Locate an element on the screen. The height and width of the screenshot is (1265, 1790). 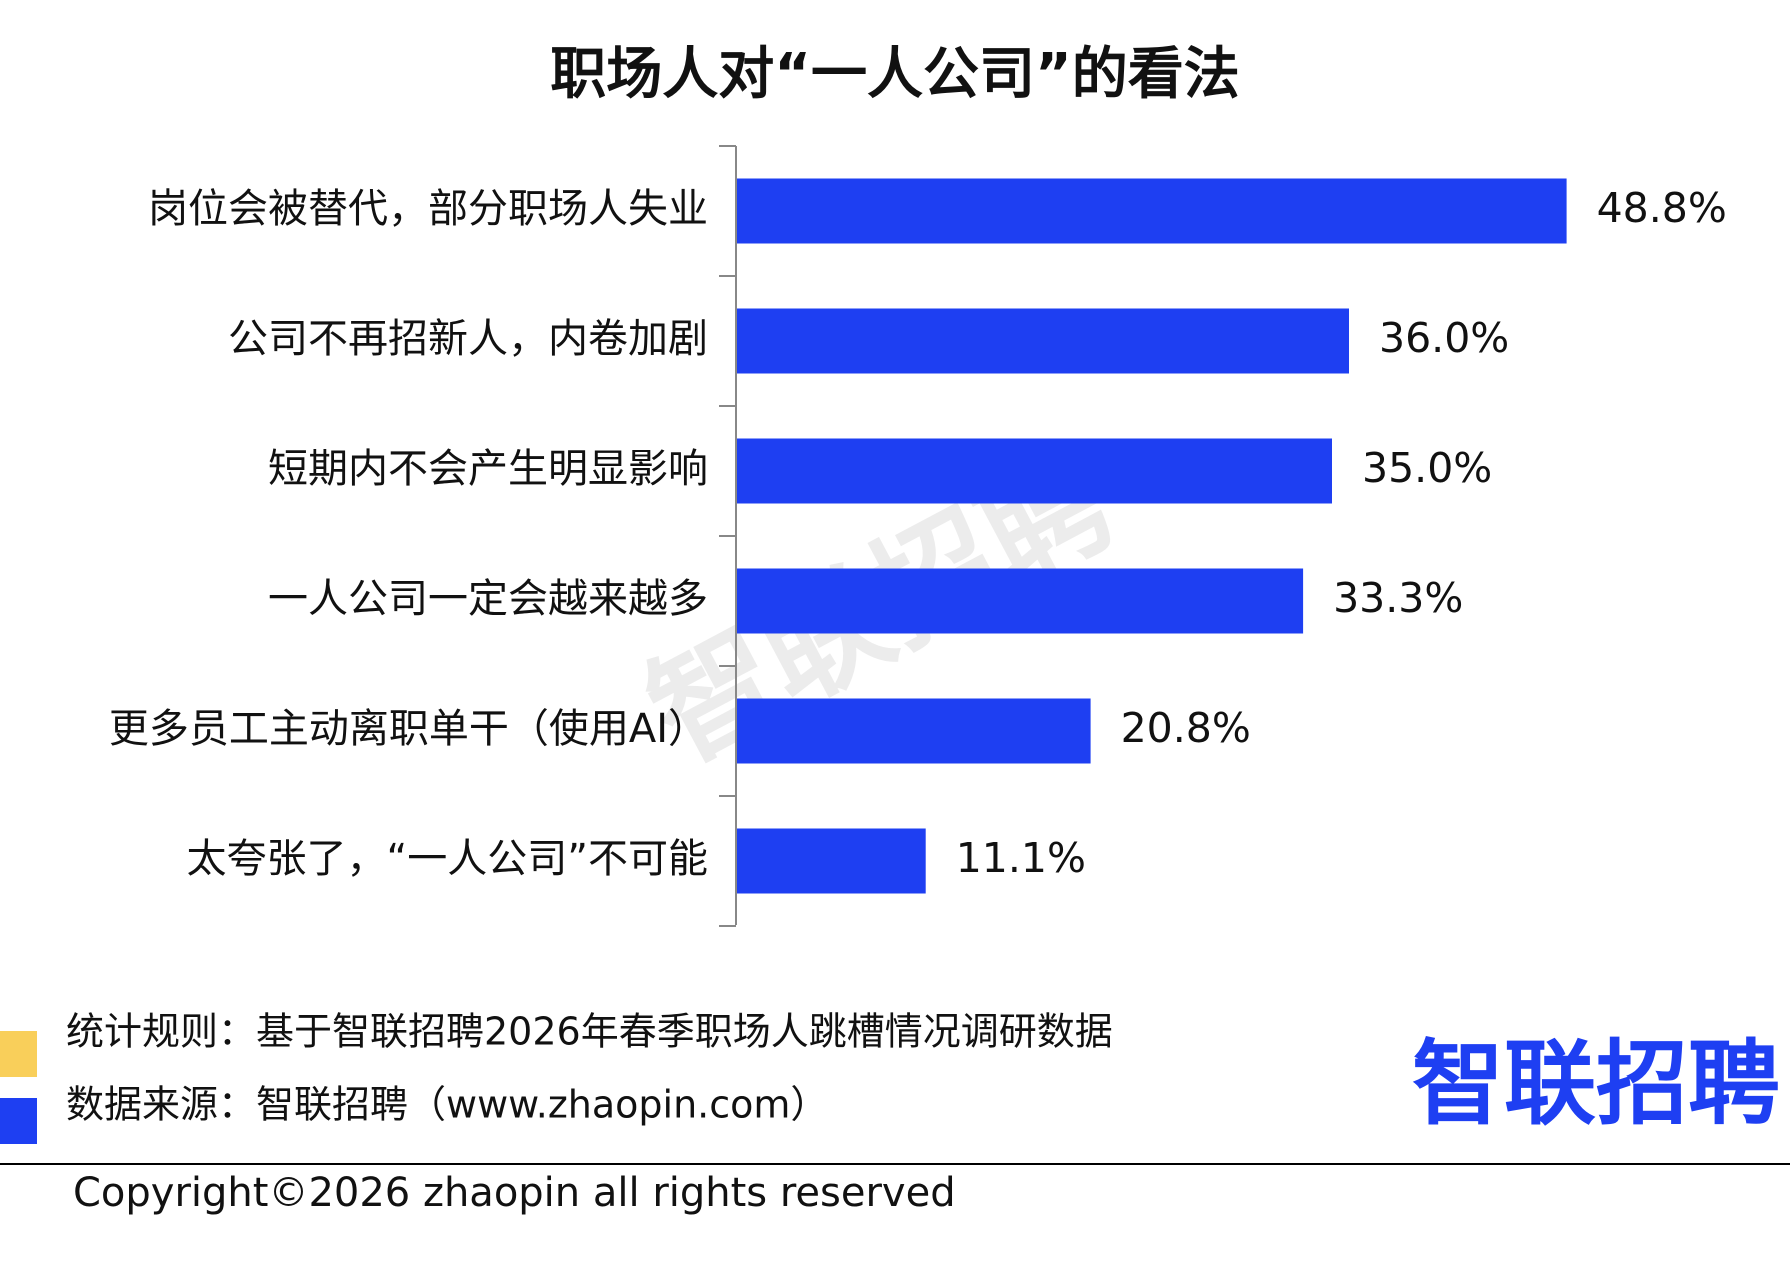
value-label: 36.0% is located at coordinates (1444, 338).